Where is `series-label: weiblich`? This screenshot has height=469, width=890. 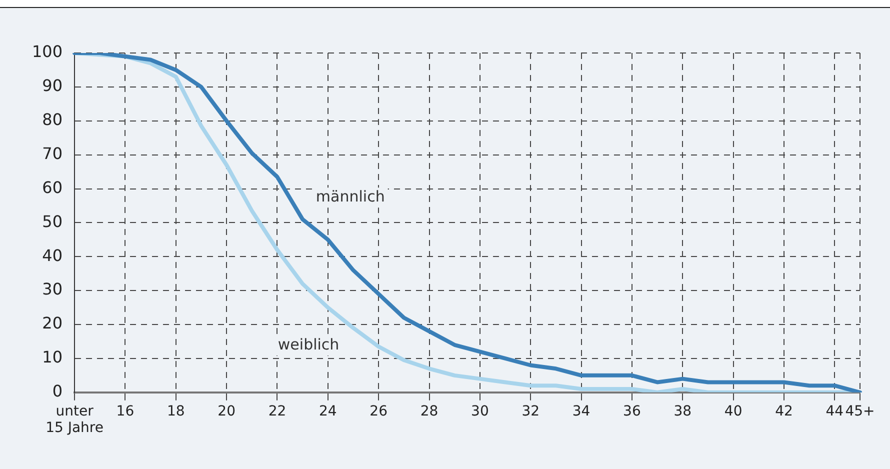 series-label: weiblich is located at coordinates (309, 344).